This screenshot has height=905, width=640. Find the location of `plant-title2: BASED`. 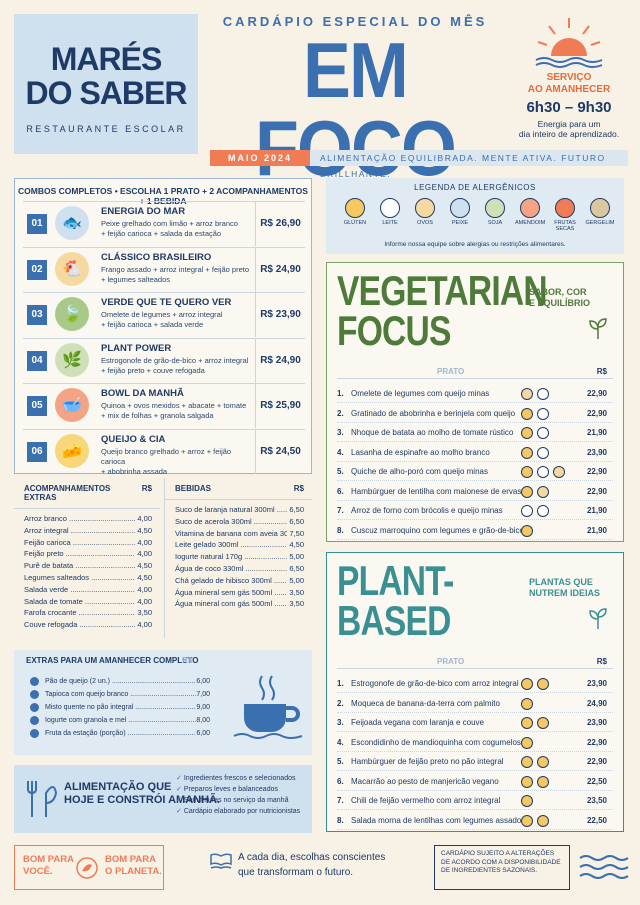

plant-title2: BASED is located at coordinates (394, 620).